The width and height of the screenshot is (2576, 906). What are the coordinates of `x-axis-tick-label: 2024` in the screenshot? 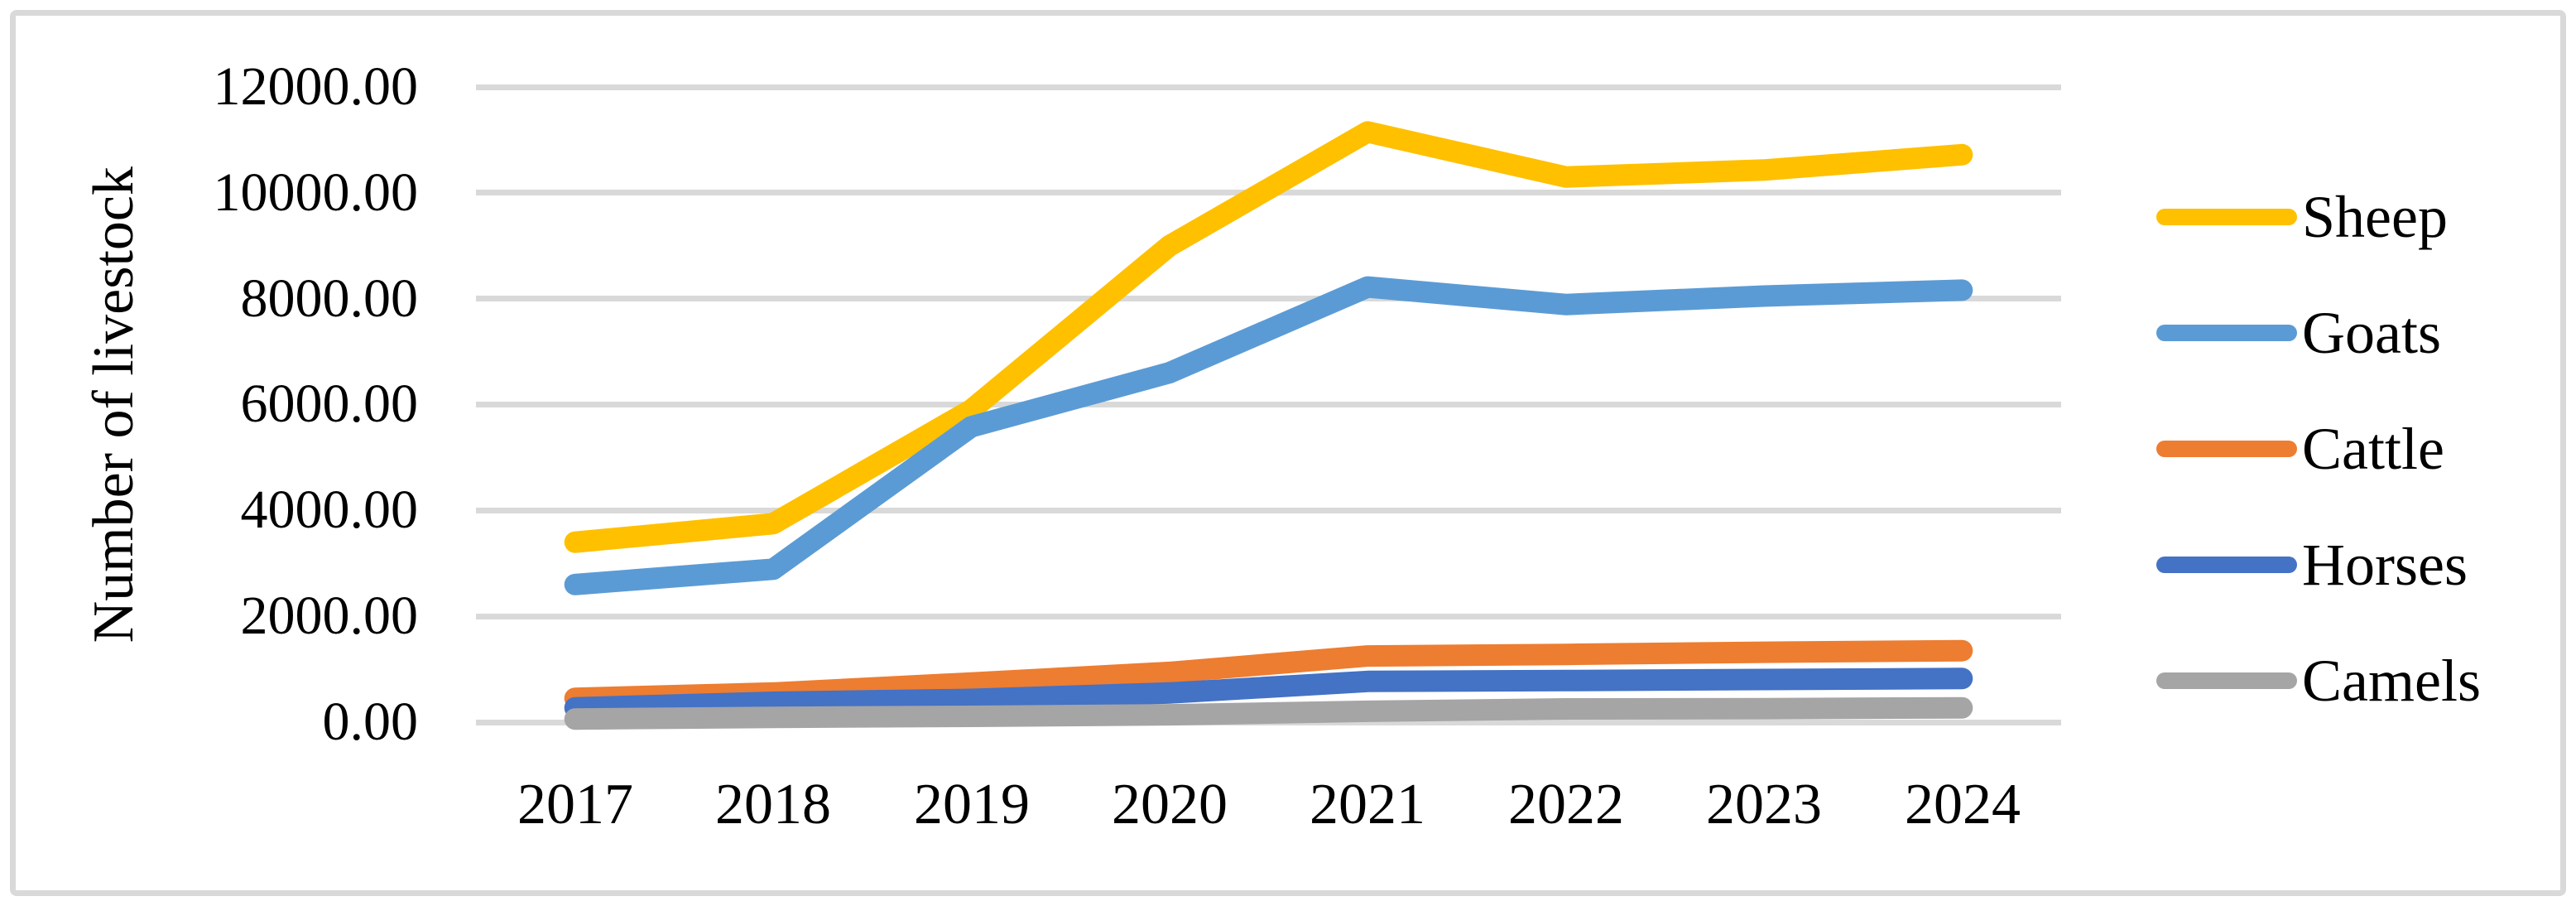 It's located at (1963, 804).